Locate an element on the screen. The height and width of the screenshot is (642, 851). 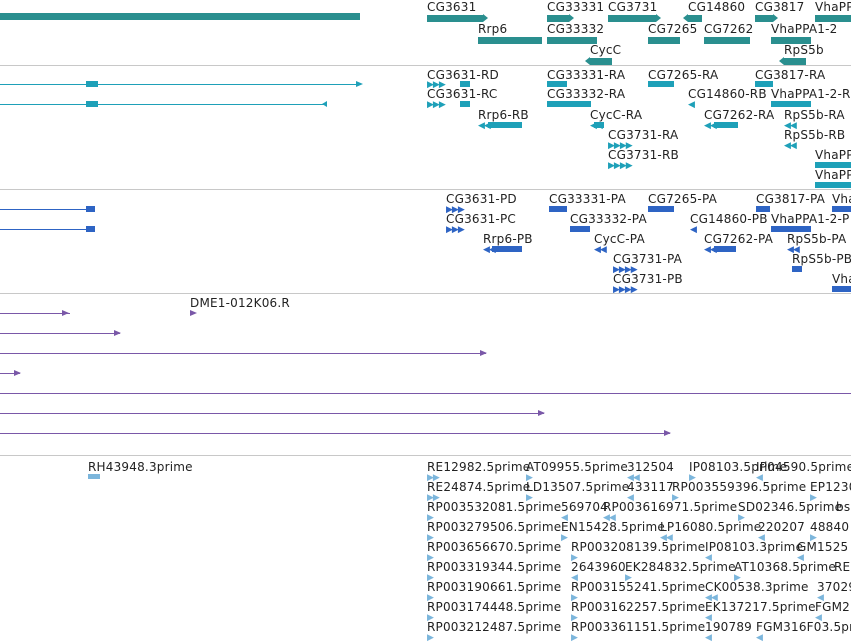
feature-label: CG7262 is located at coordinates (729, 29).